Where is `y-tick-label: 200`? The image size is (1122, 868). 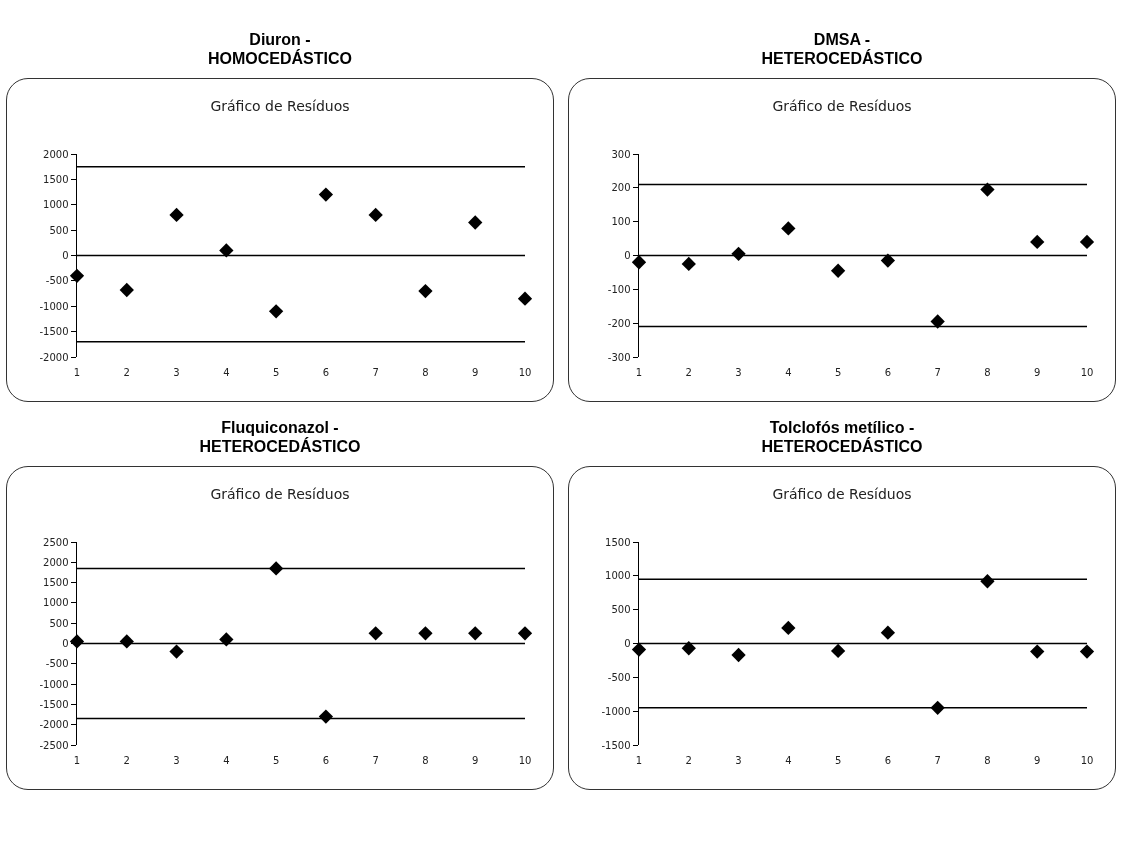
y-tick-label: 200 is located at coordinates (621, 188).